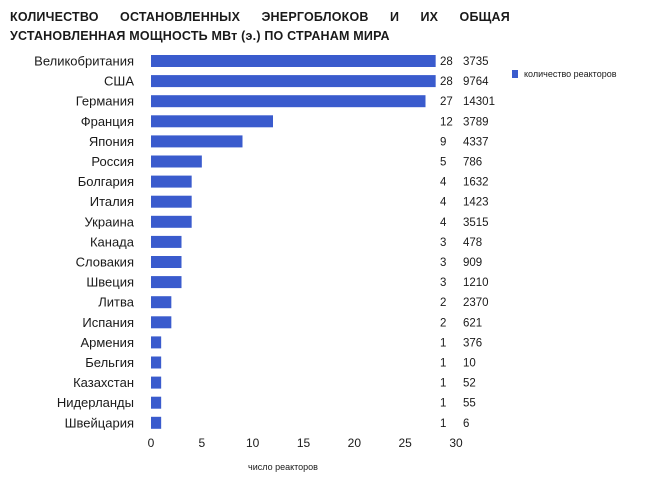 The image size is (655, 496). I want to click on title-word: И, so click(394, 17).